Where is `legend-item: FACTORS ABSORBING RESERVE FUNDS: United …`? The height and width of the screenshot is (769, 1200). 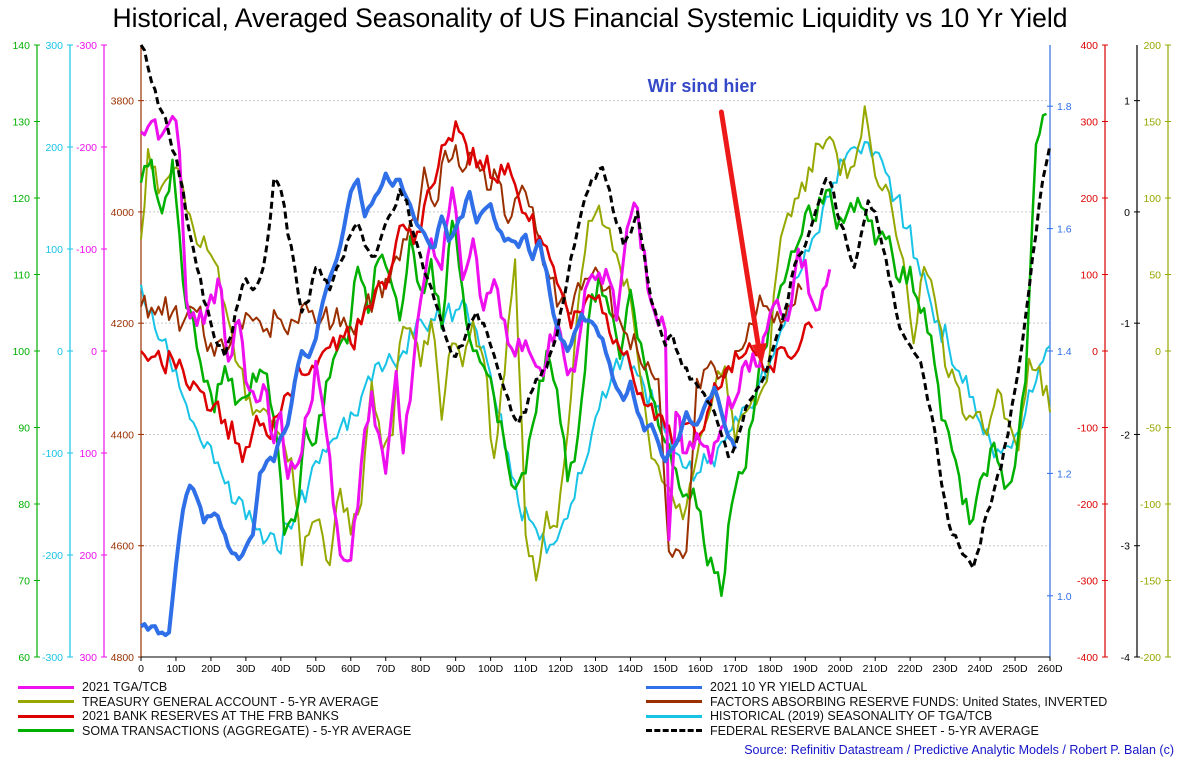
legend-item: FACTORS ABSORBING RESERVE FUNDS: United … is located at coordinates (876, 702).